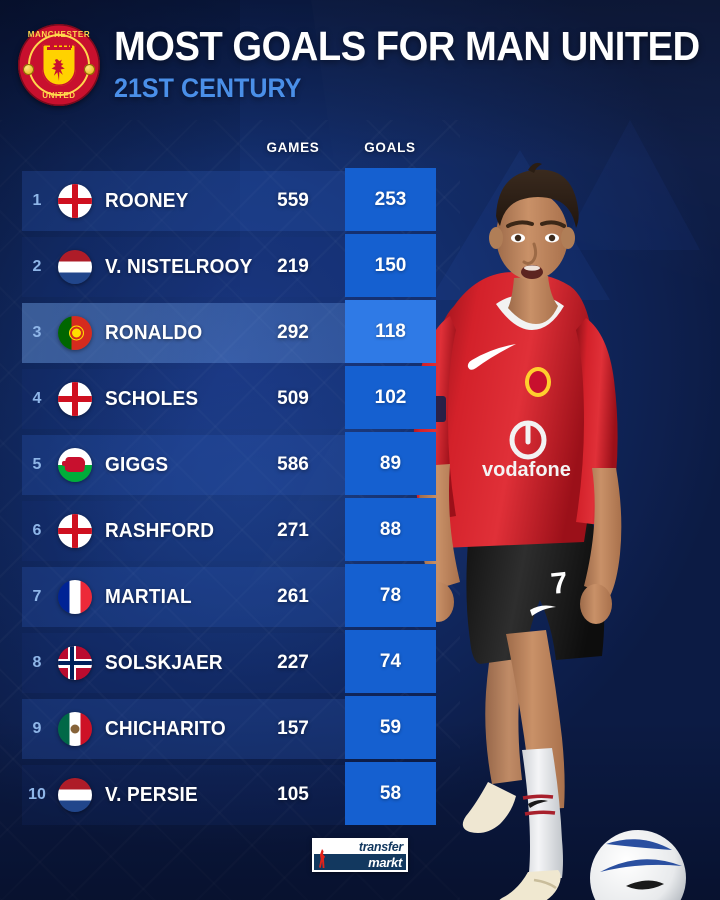 This screenshot has width=720, height=900. I want to click on crest-ball-right, so click(89, 69).